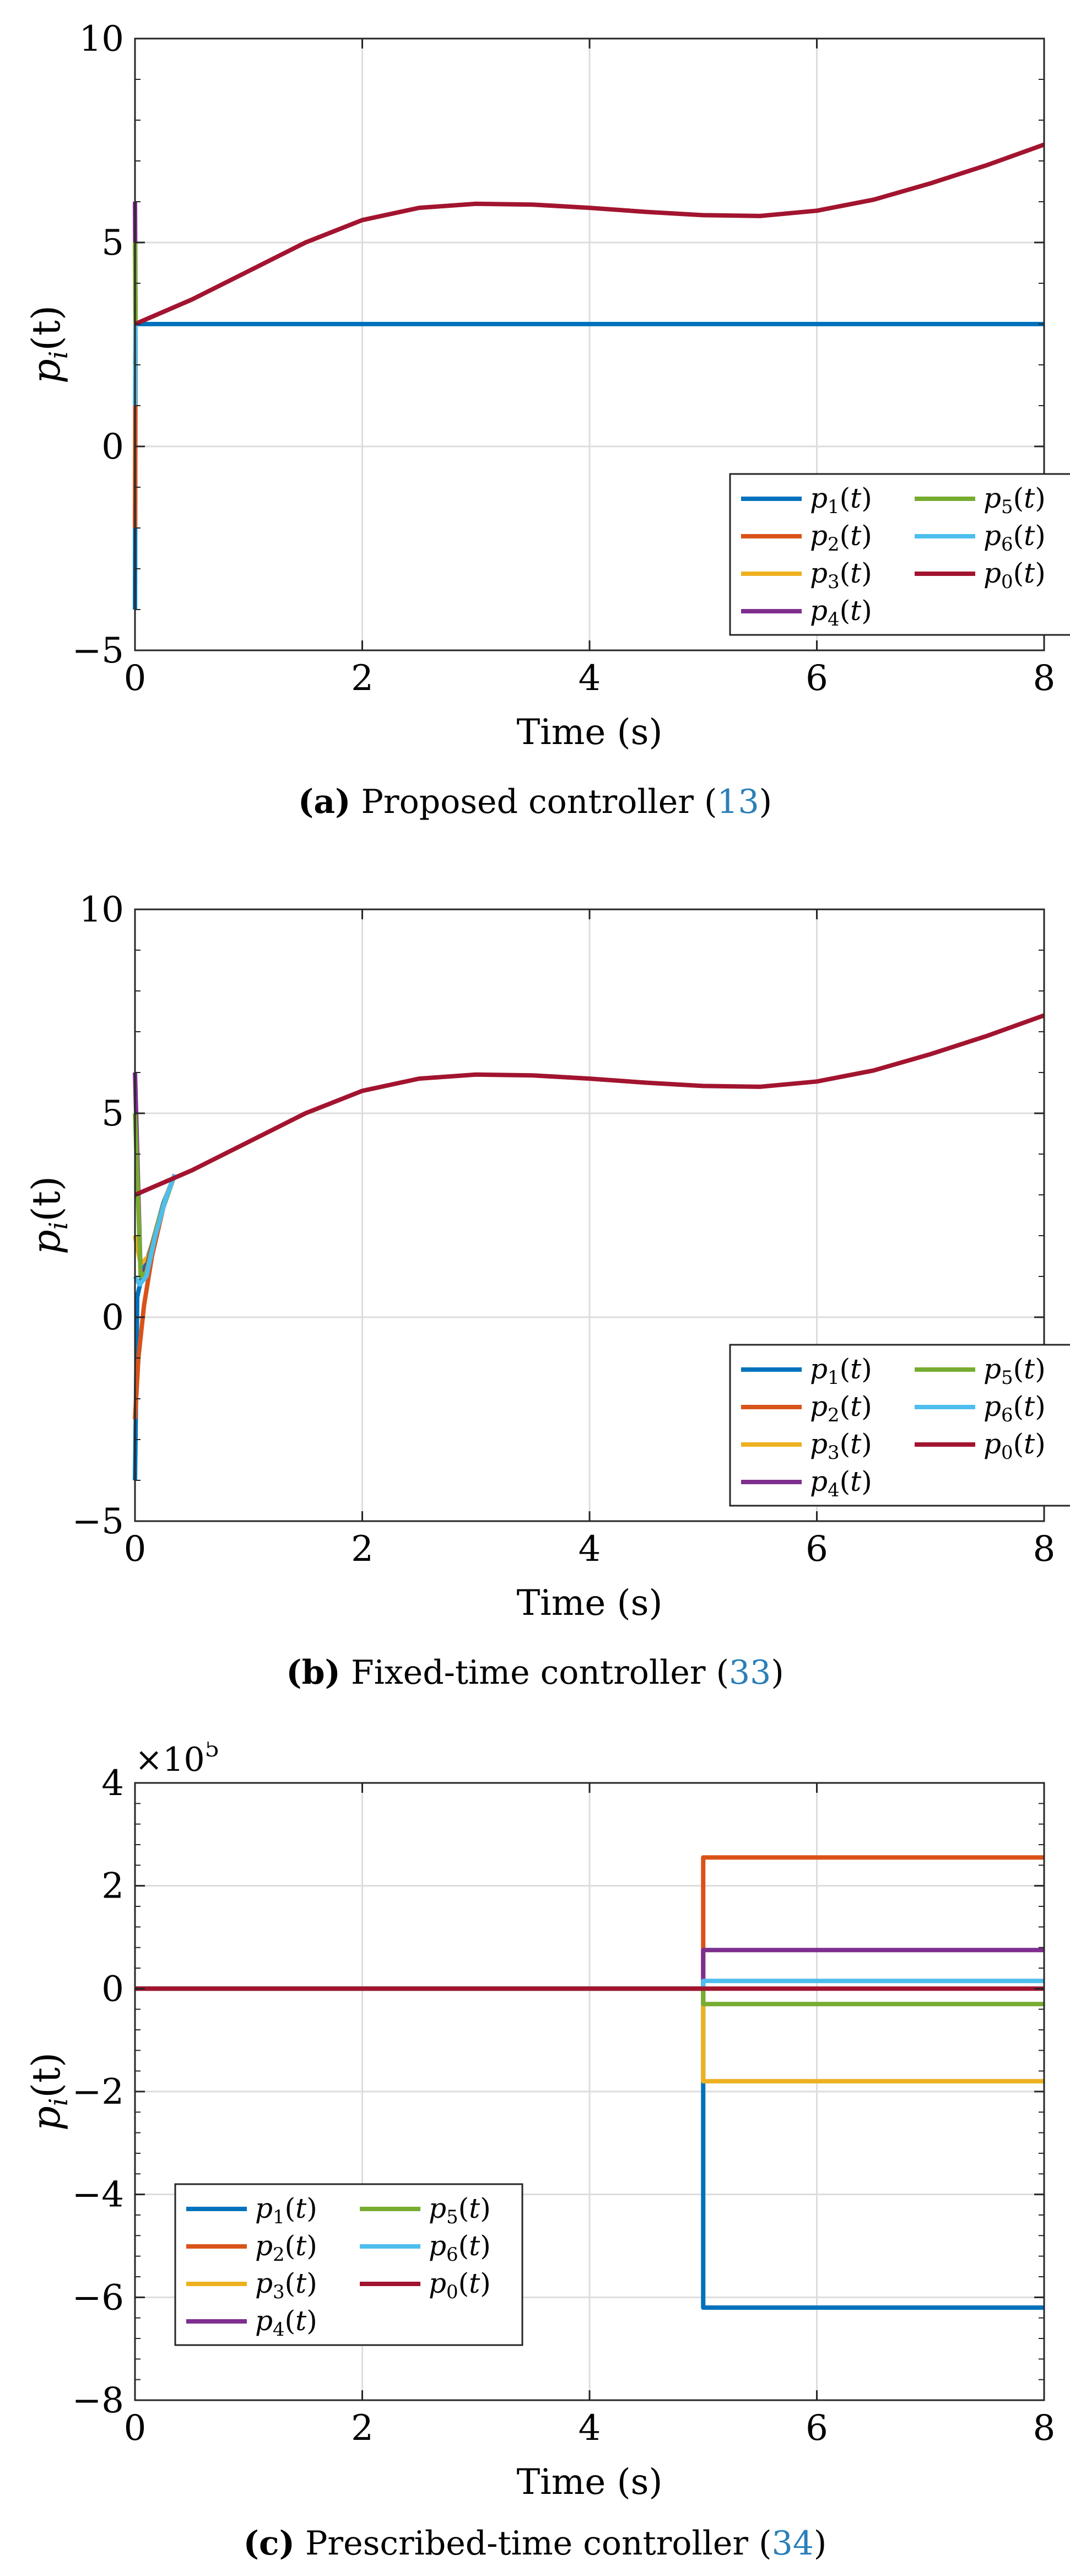  I want to click on caption-a-ref-link: 13, so click(738, 802).